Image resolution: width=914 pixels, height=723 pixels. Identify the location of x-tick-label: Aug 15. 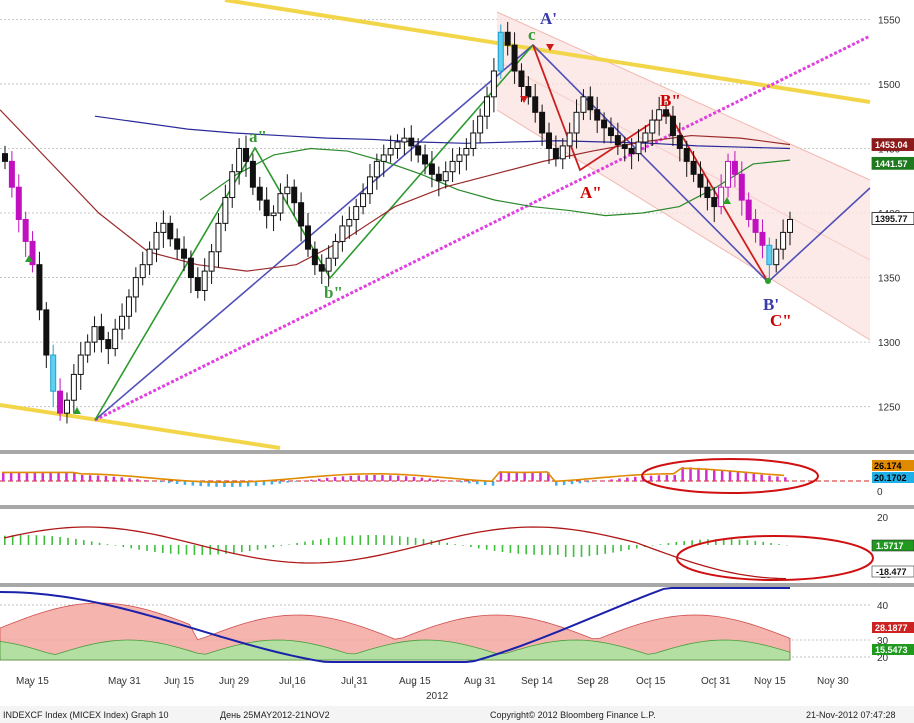
(415, 681).